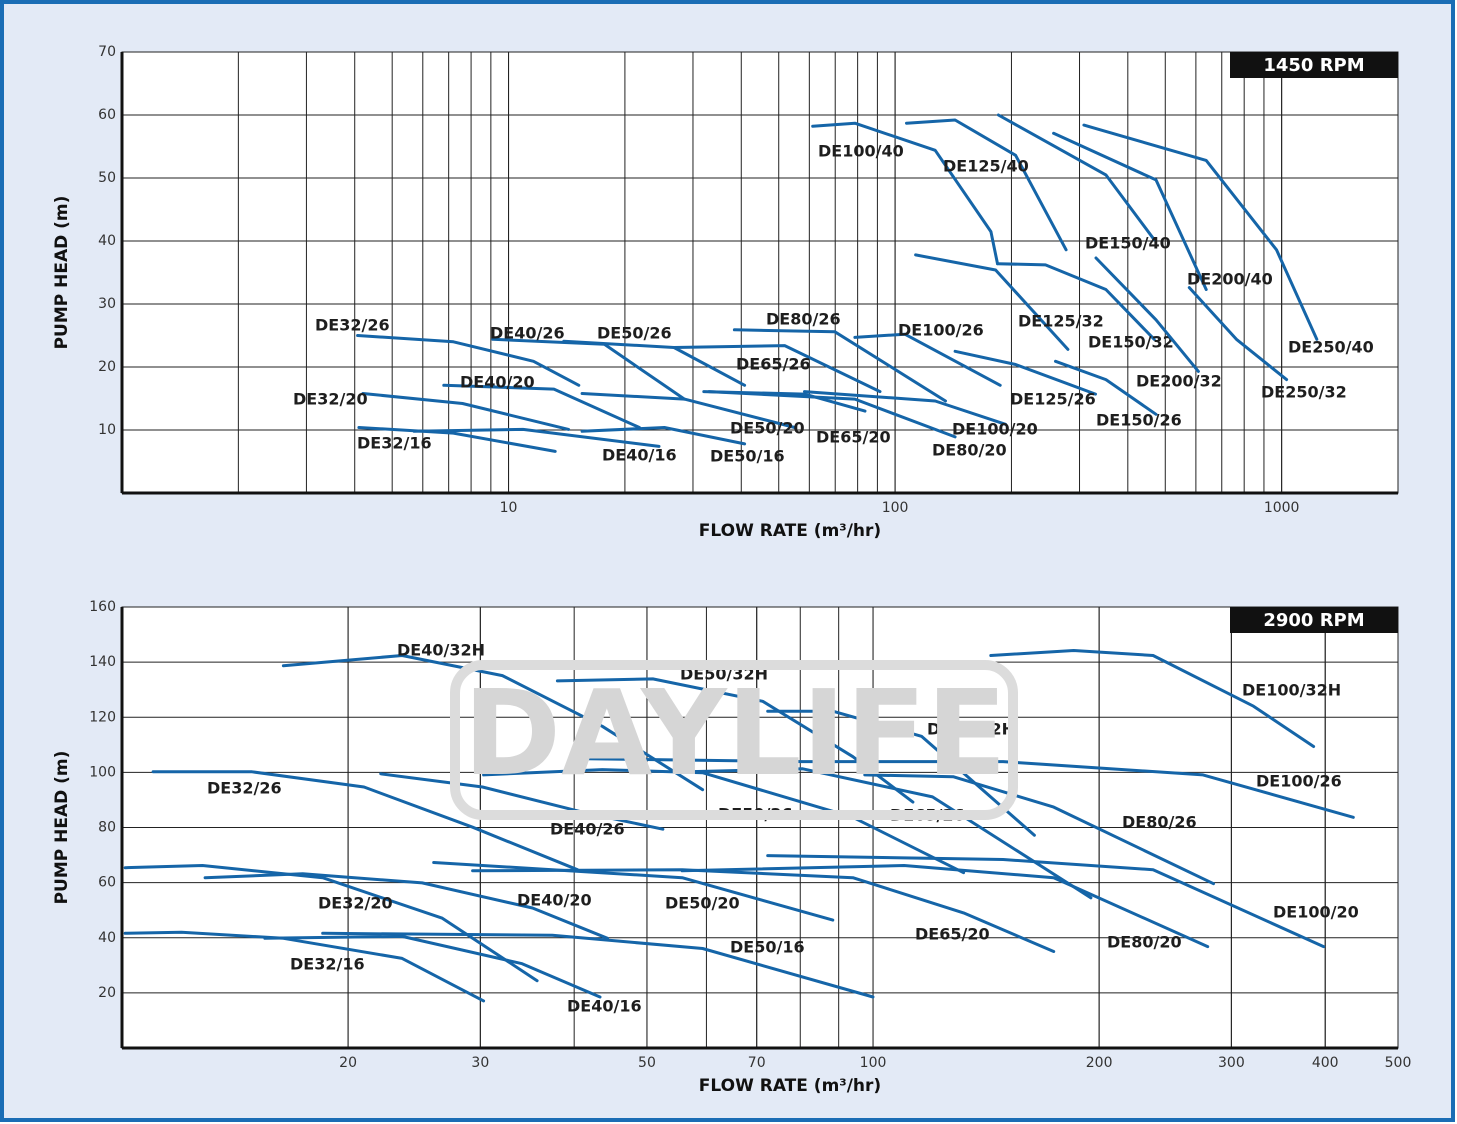 The width and height of the screenshot is (1457, 1124). Describe the element at coordinates (1331, 347) in the screenshot. I see `curve-label: DE250/40` at that location.